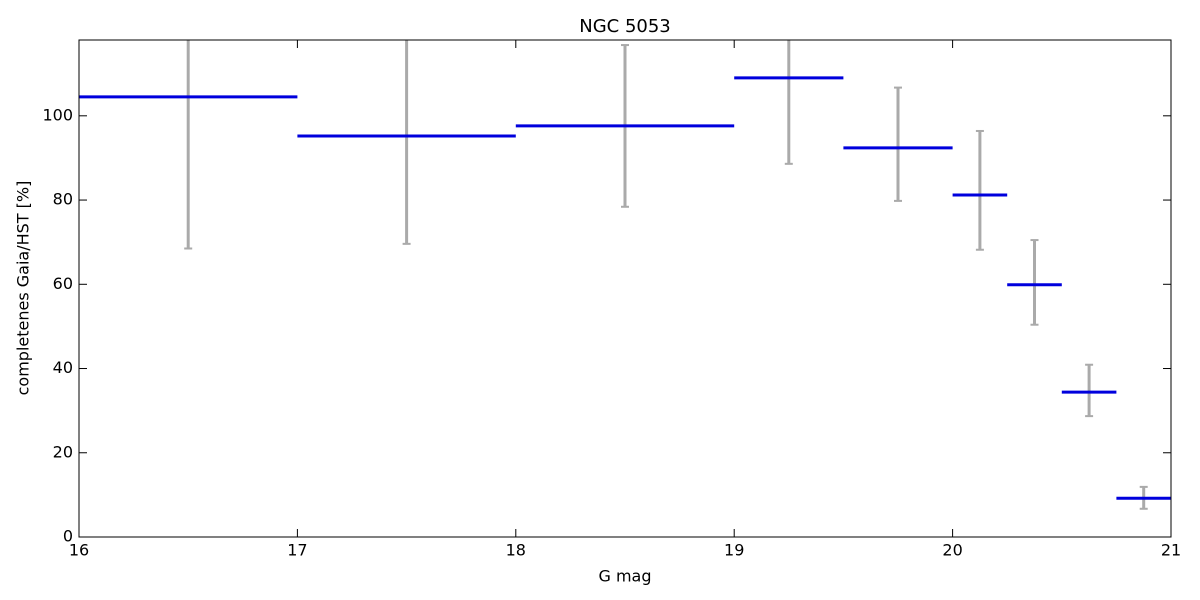 This screenshot has width=1200, height=600. Describe the element at coordinates (63, 367) in the screenshot. I see `y-tick-label: 40` at that location.